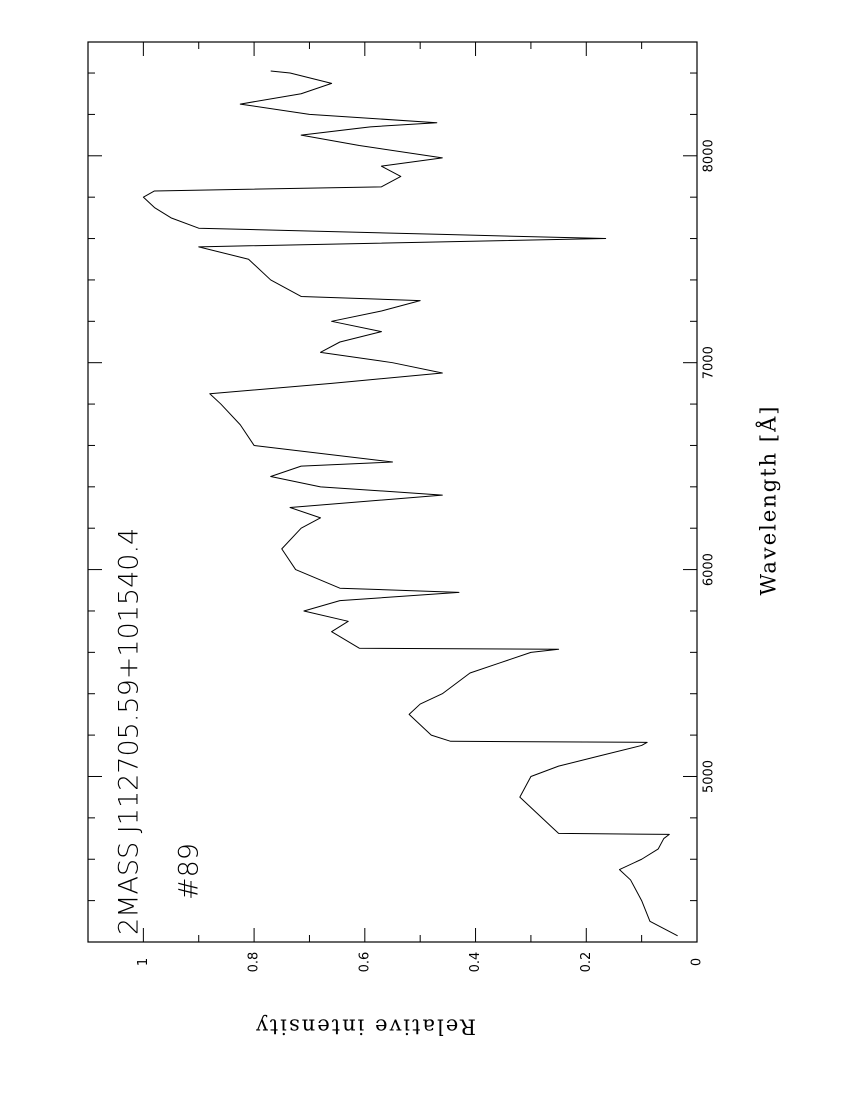 This screenshot has height=1100, width=850. I want to click on y-tick-label: 0.4, so click(475, 962).